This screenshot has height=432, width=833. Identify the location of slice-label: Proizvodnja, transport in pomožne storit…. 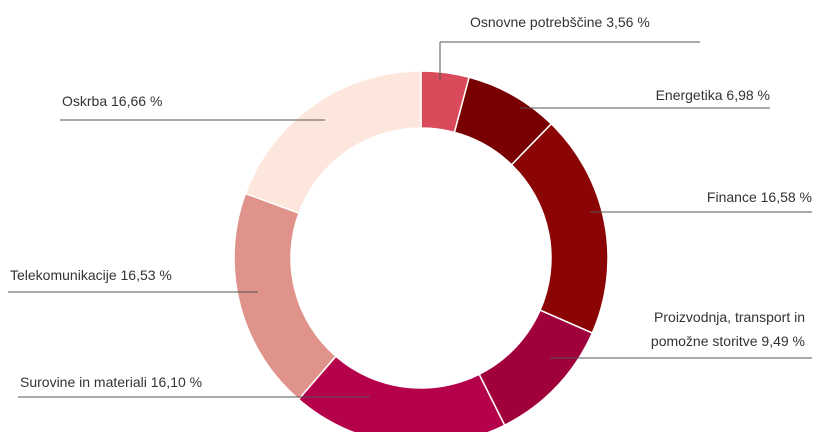
(710, 329).